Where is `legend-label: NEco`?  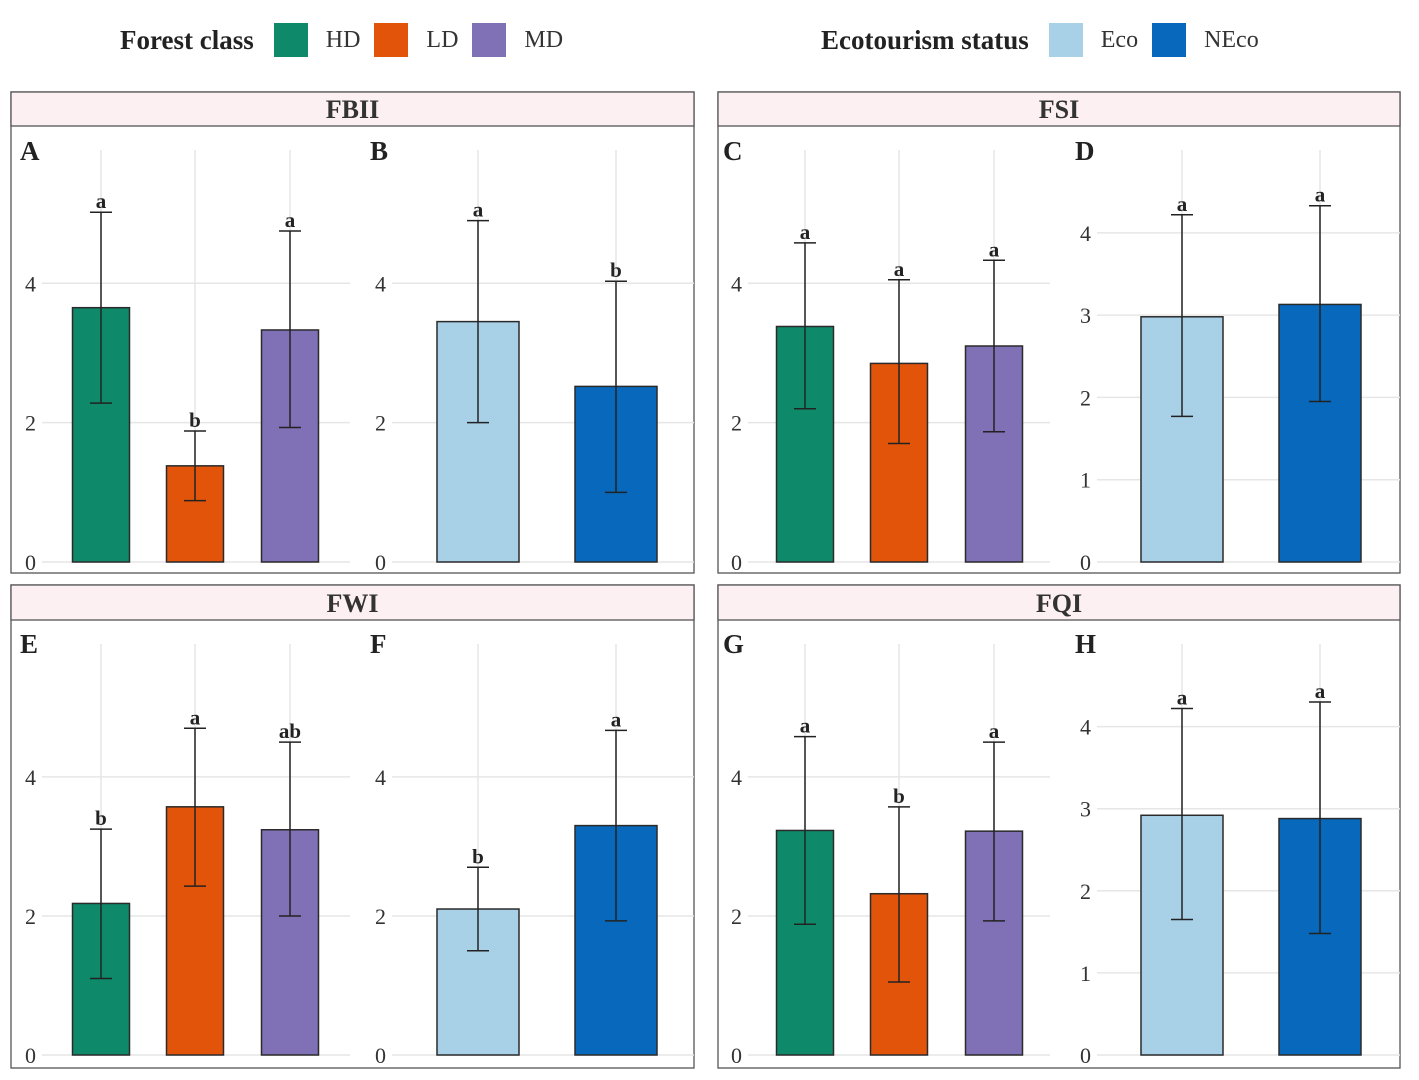
legend-label: NEco is located at coordinates (1231, 39).